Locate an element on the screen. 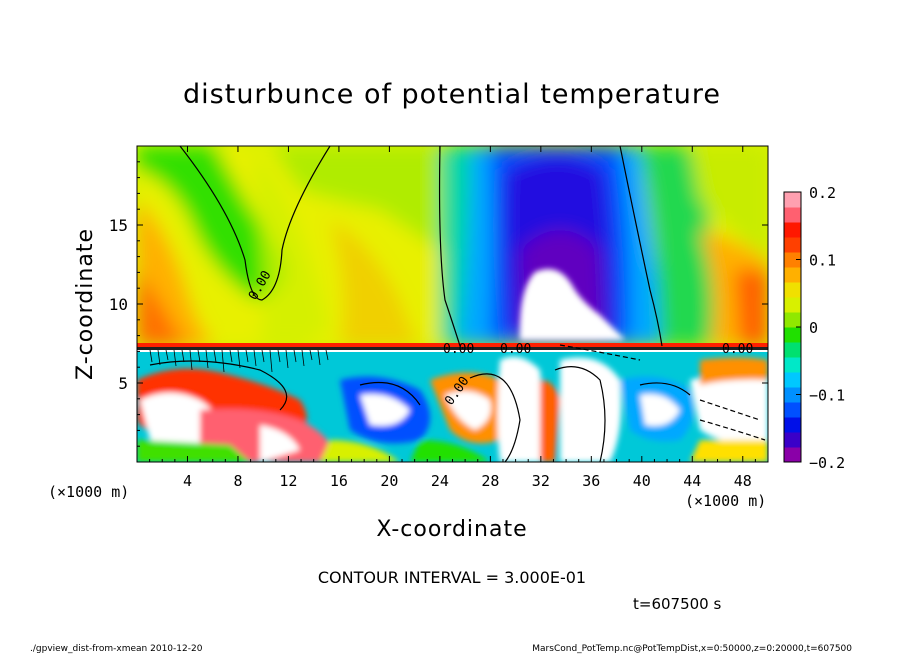  colorbar-tick-label: 0.2 is located at coordinates (822, 193).